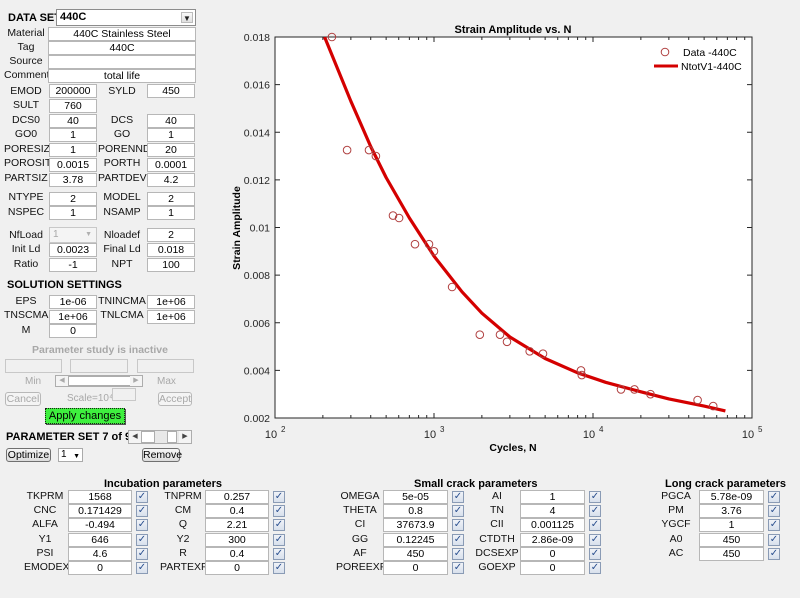  I want to click on small_crack-param-field: 2.86e-09, so click(552, 539).